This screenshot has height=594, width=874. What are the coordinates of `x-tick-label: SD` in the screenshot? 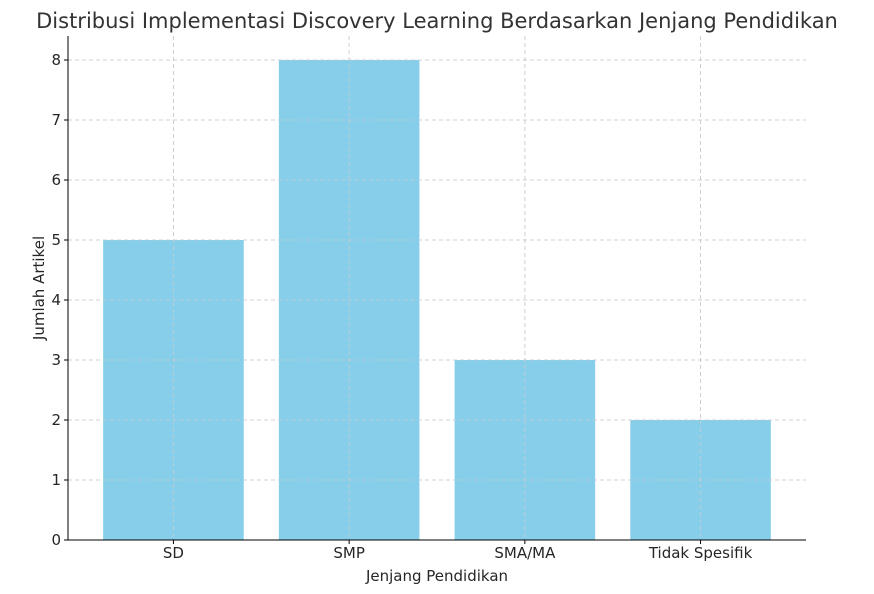 It's located at (173, 553).